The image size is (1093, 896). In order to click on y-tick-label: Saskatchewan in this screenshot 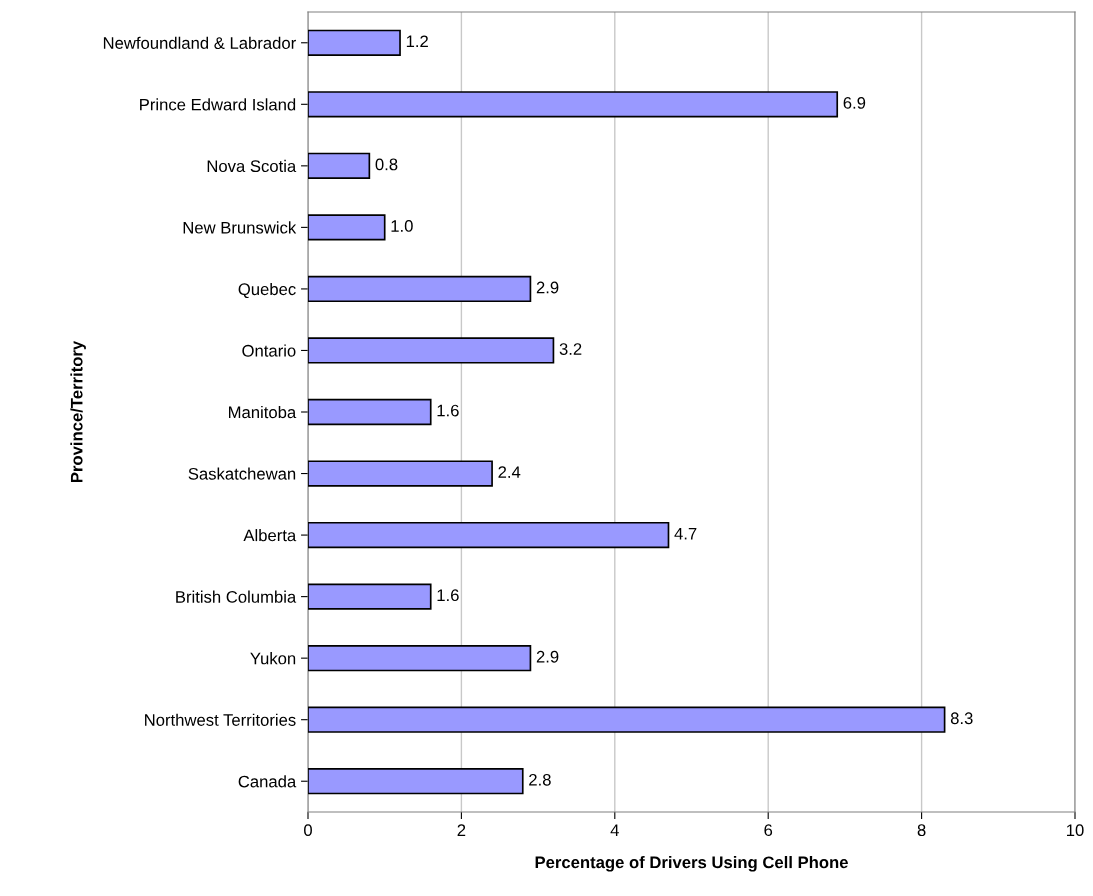, I will do `click(242, 473)`.